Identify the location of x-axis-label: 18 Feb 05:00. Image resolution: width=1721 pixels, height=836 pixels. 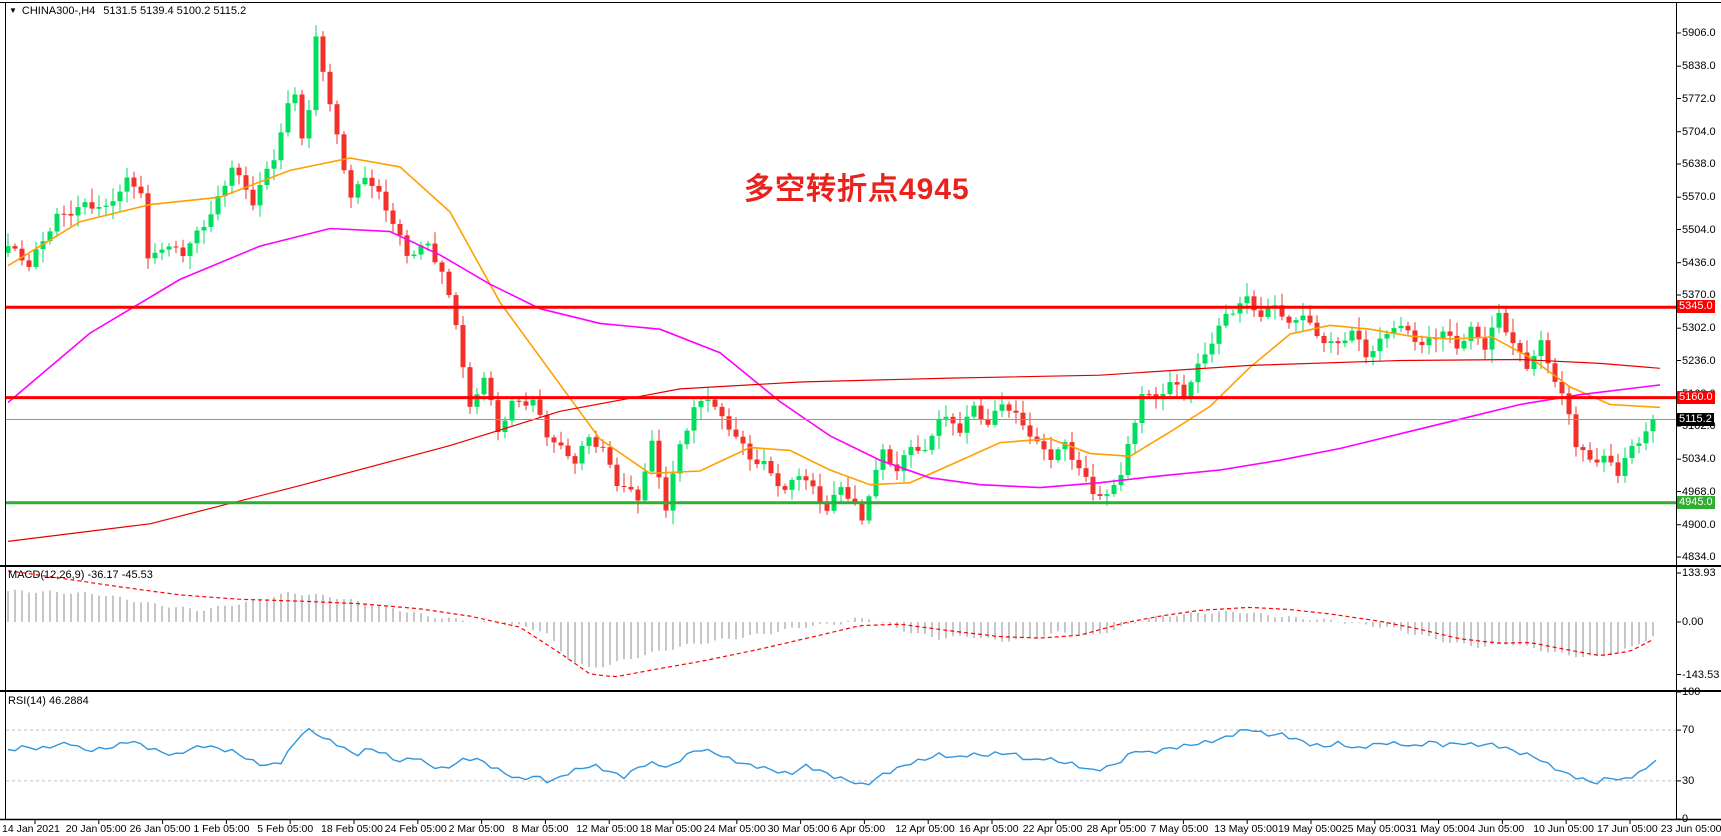
(352, 829).